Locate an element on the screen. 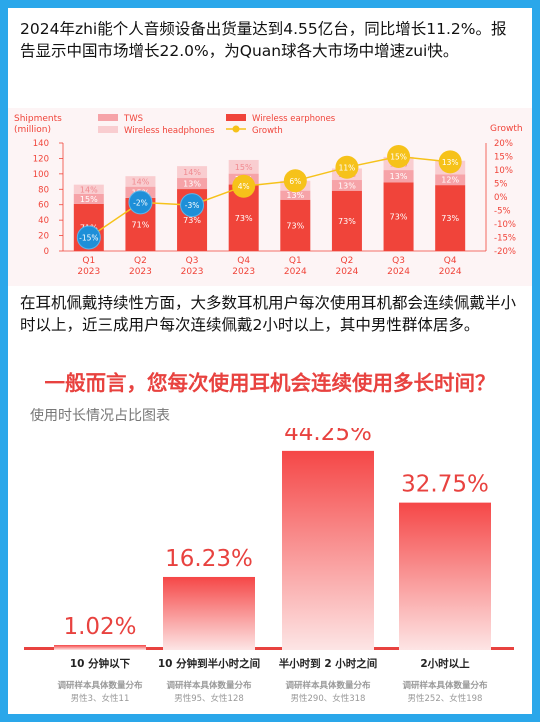  y2-tick-label: 5% is located at coordinates (501, 185).